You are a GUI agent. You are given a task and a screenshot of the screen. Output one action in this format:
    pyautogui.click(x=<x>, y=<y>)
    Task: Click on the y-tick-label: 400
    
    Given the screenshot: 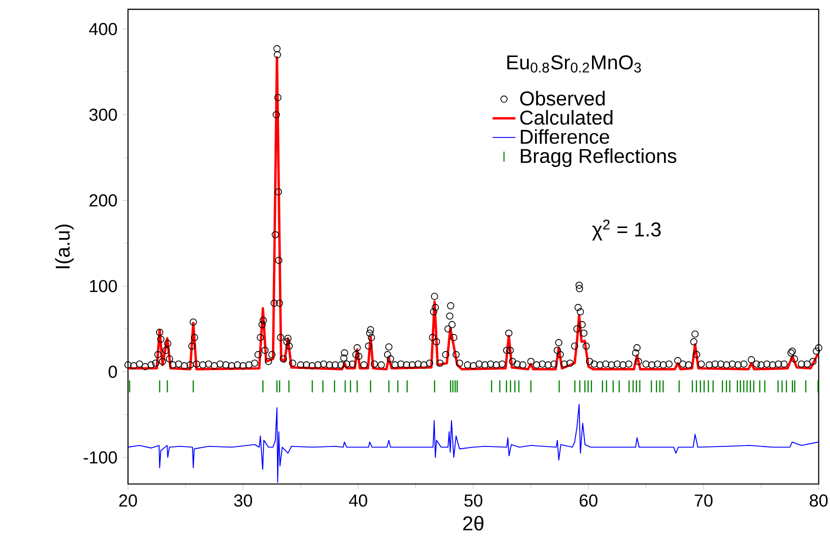 What is the action you would take?
    pyautogui.click(x=103, y=29)
    